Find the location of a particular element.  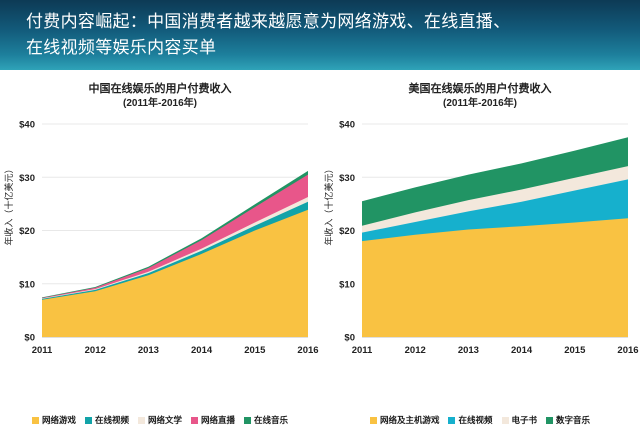

page-title: 付费内容崛起：中国消费者越来越愿意为网络游戏、在线直播、 在线视频等娱乐内容买单 is located at coordinates (268, 34).